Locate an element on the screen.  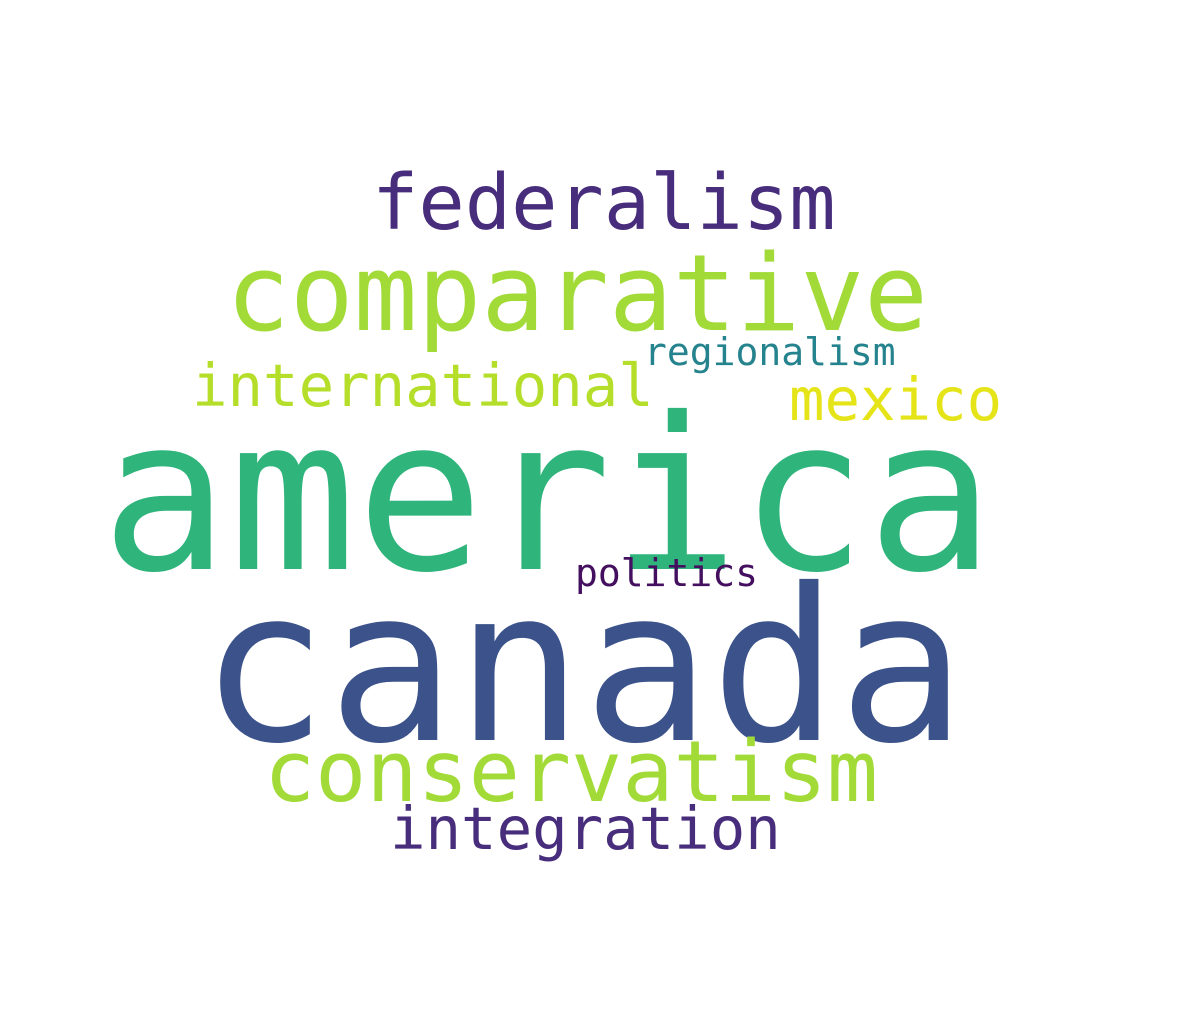
word-federalism: federalism is located at coordinates (604, 203).